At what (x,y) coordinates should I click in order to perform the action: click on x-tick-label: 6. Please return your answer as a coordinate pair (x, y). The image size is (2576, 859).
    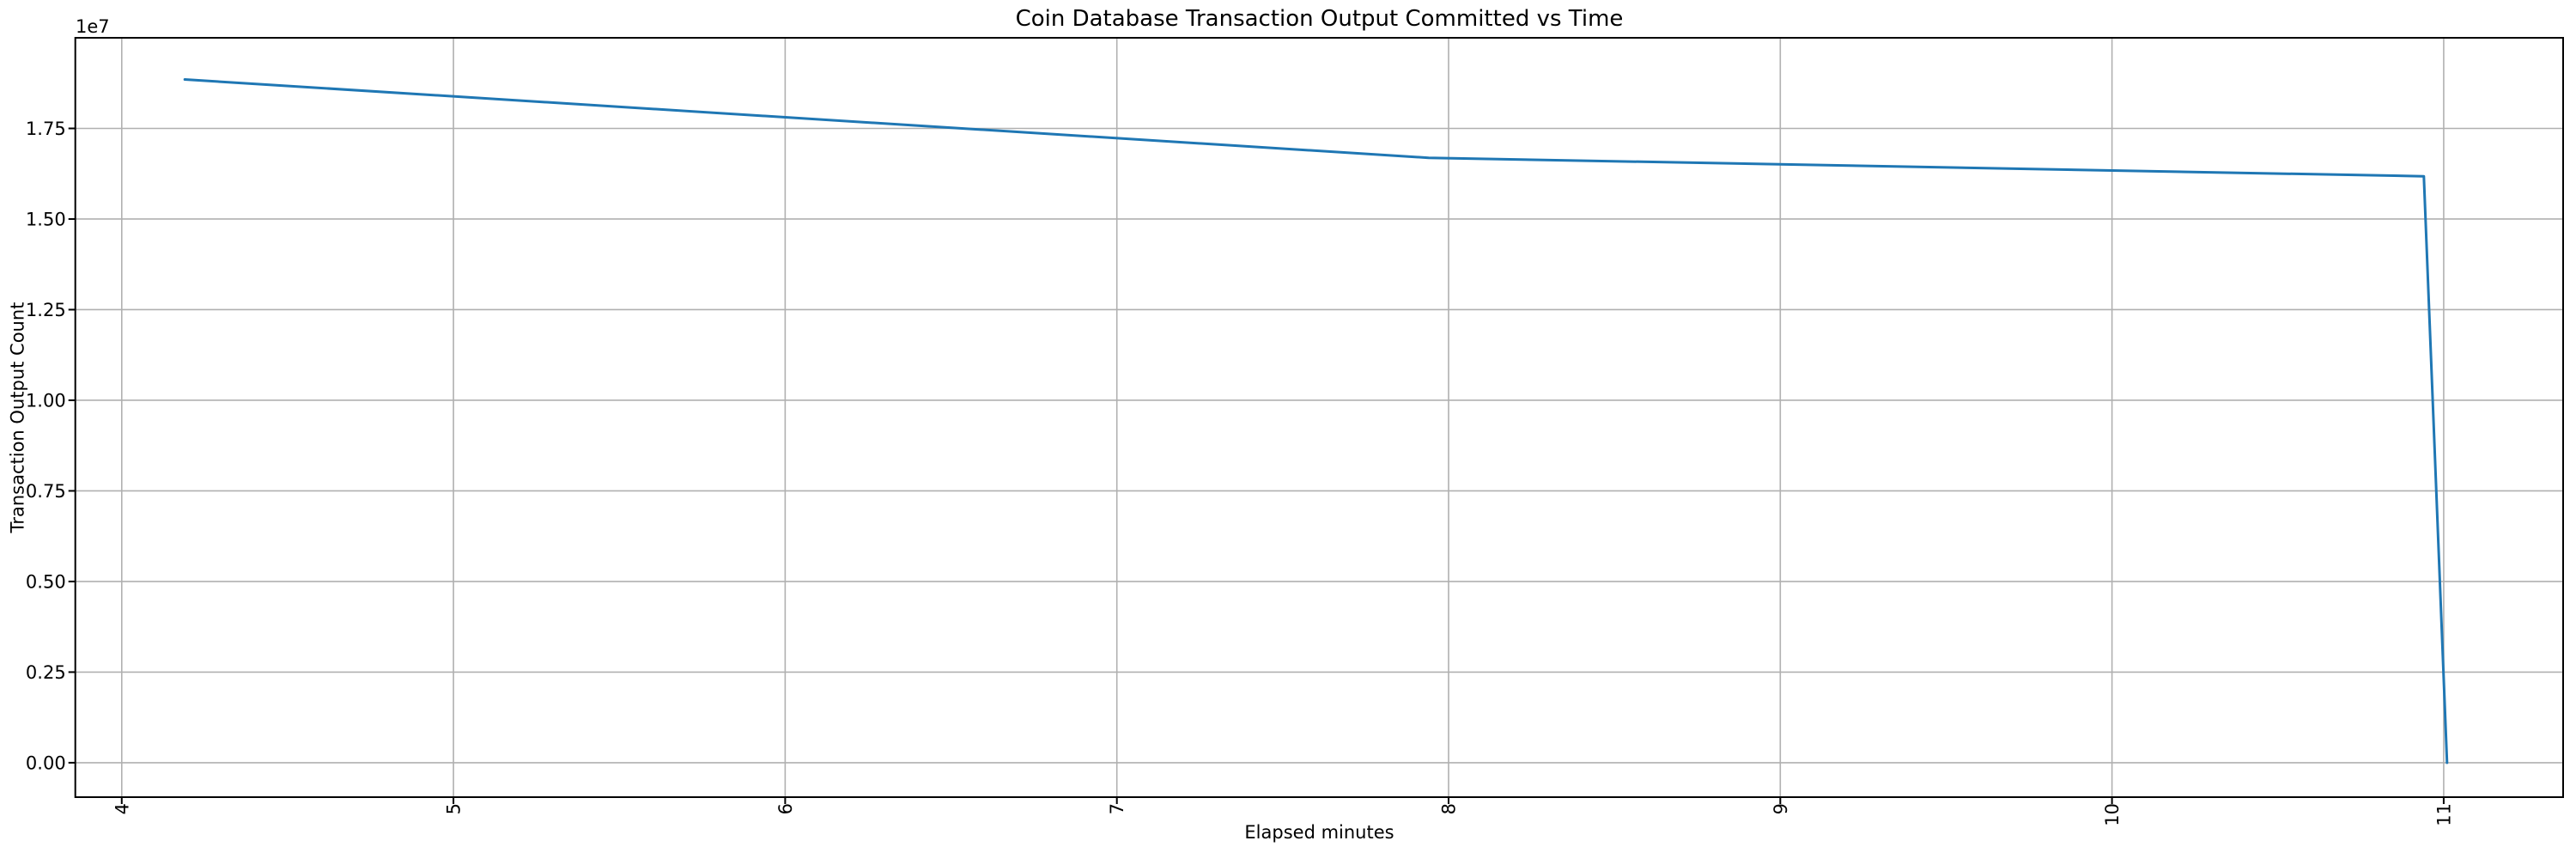
    Looking at the image, I should click on (786, 809).